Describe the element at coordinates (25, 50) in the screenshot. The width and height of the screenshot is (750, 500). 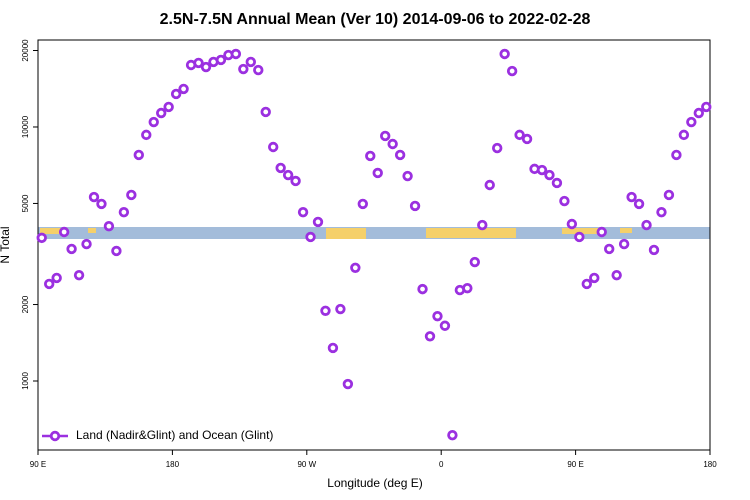
I see `y-tick-label: 20000` at that location.